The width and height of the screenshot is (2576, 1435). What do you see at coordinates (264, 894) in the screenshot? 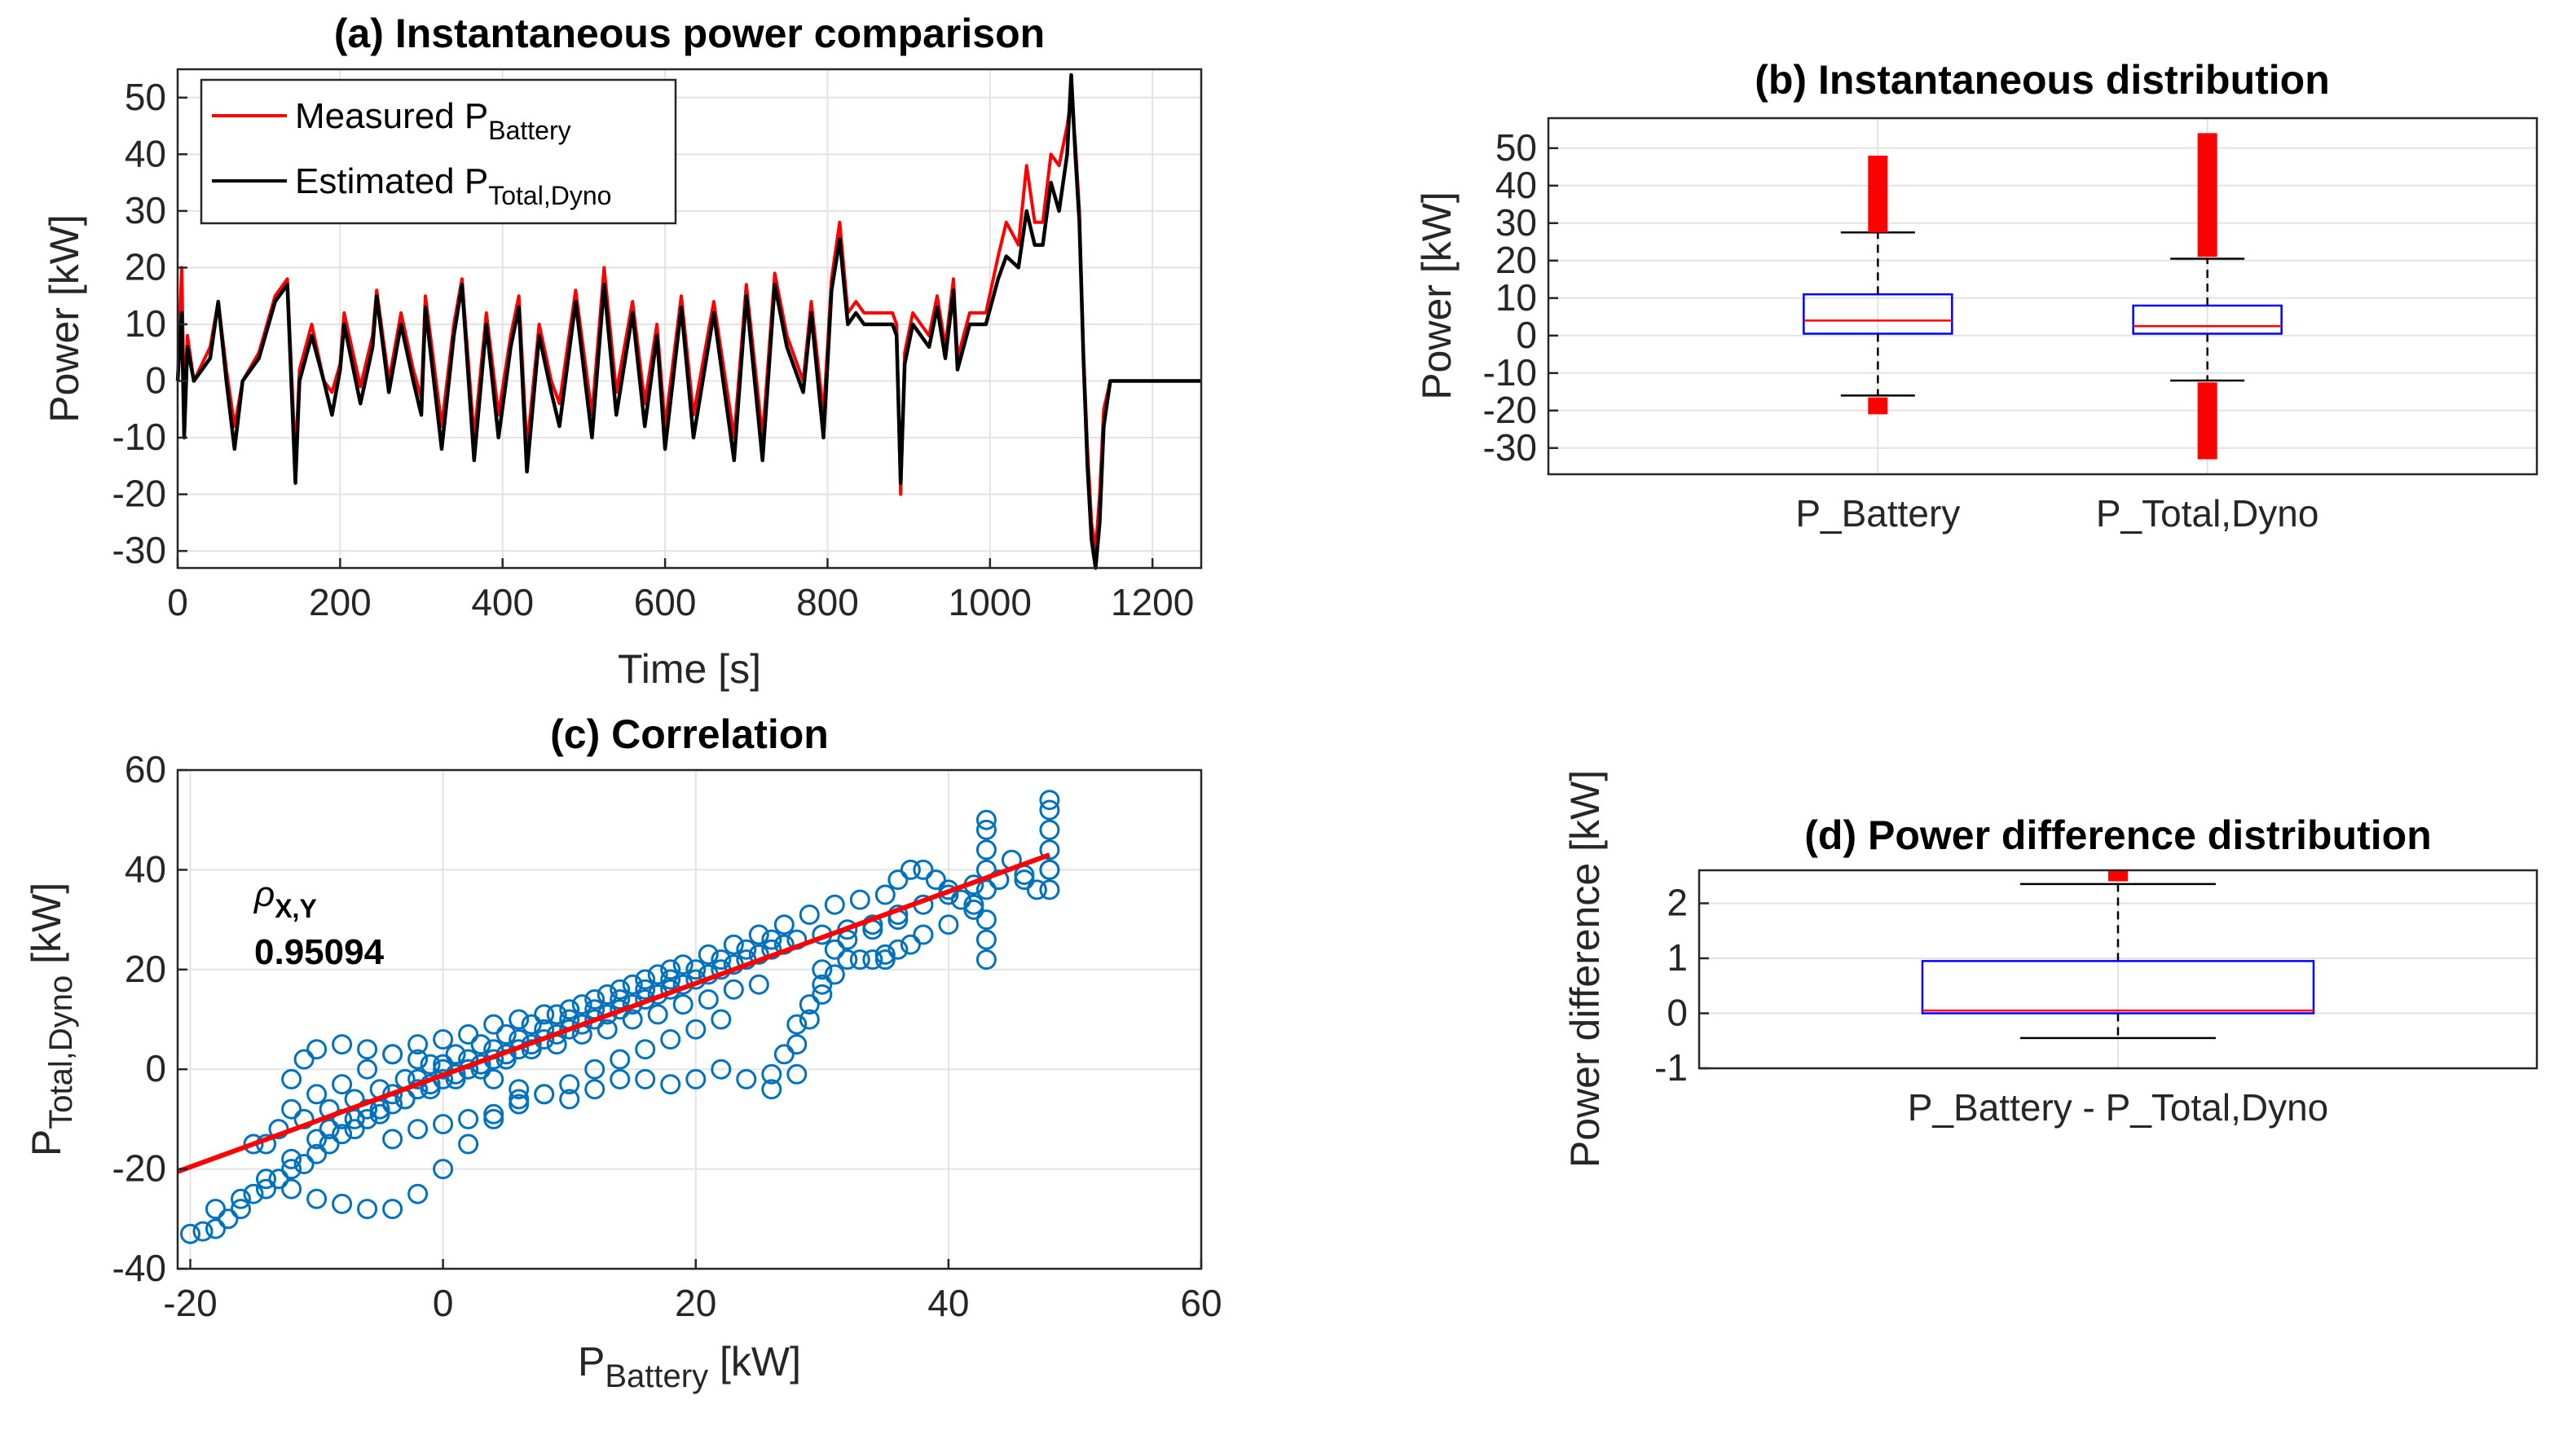
I see `rho-symbol: ρ` at bounding box center [264, 894].